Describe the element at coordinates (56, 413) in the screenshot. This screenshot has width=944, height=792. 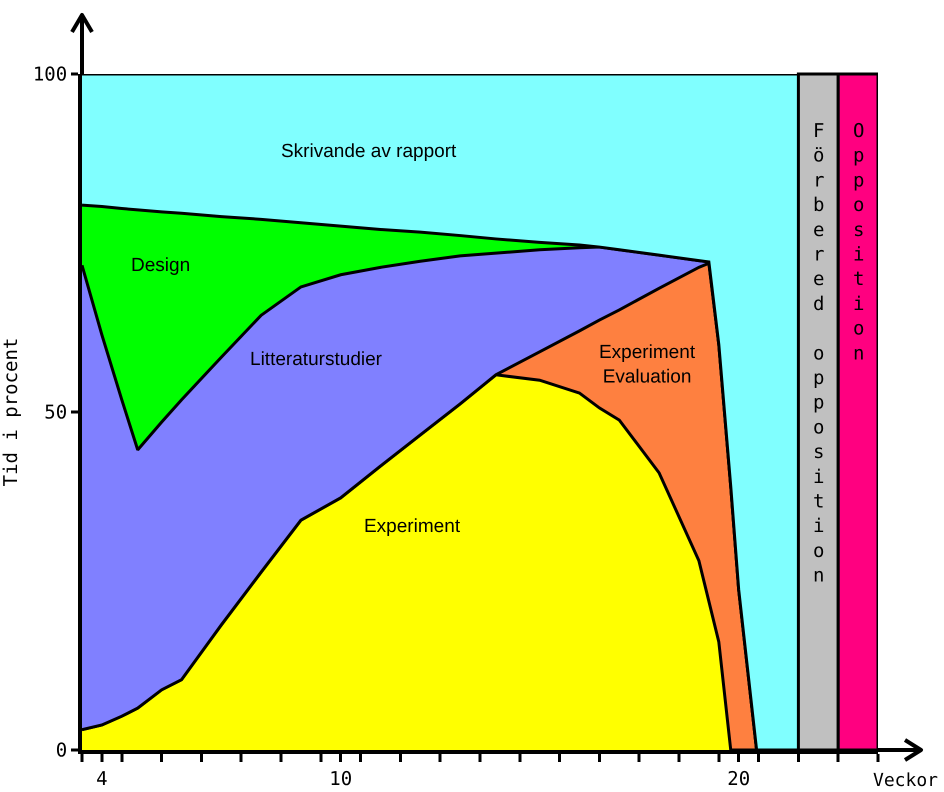
I see `y-tick-label: 50` at that location.